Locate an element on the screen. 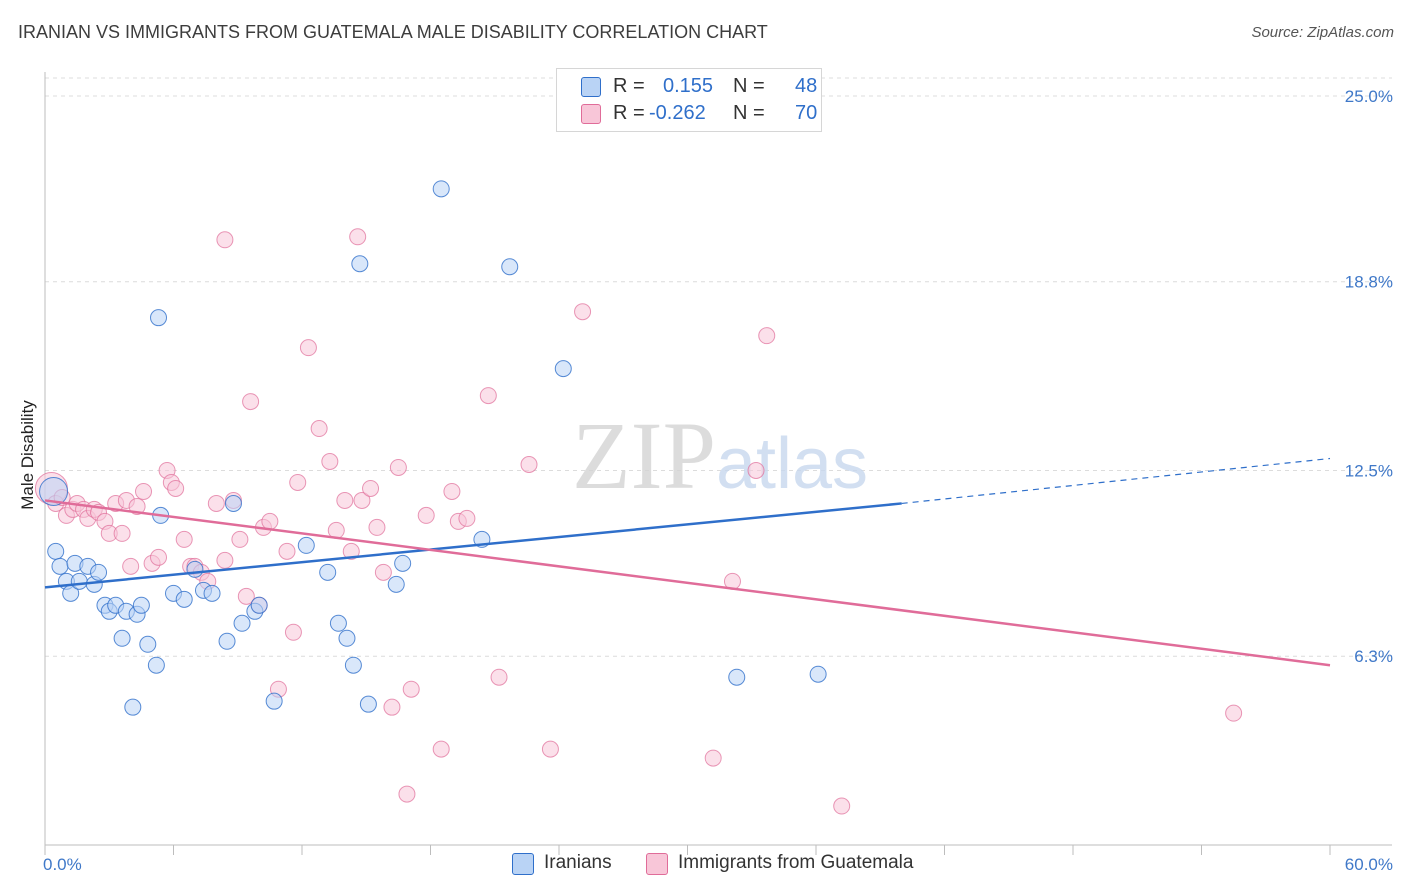 This screenshot has height=892, width=1406. bottom-legend-label: Immigrants from Guatemala is located at coordinates (796, 862).